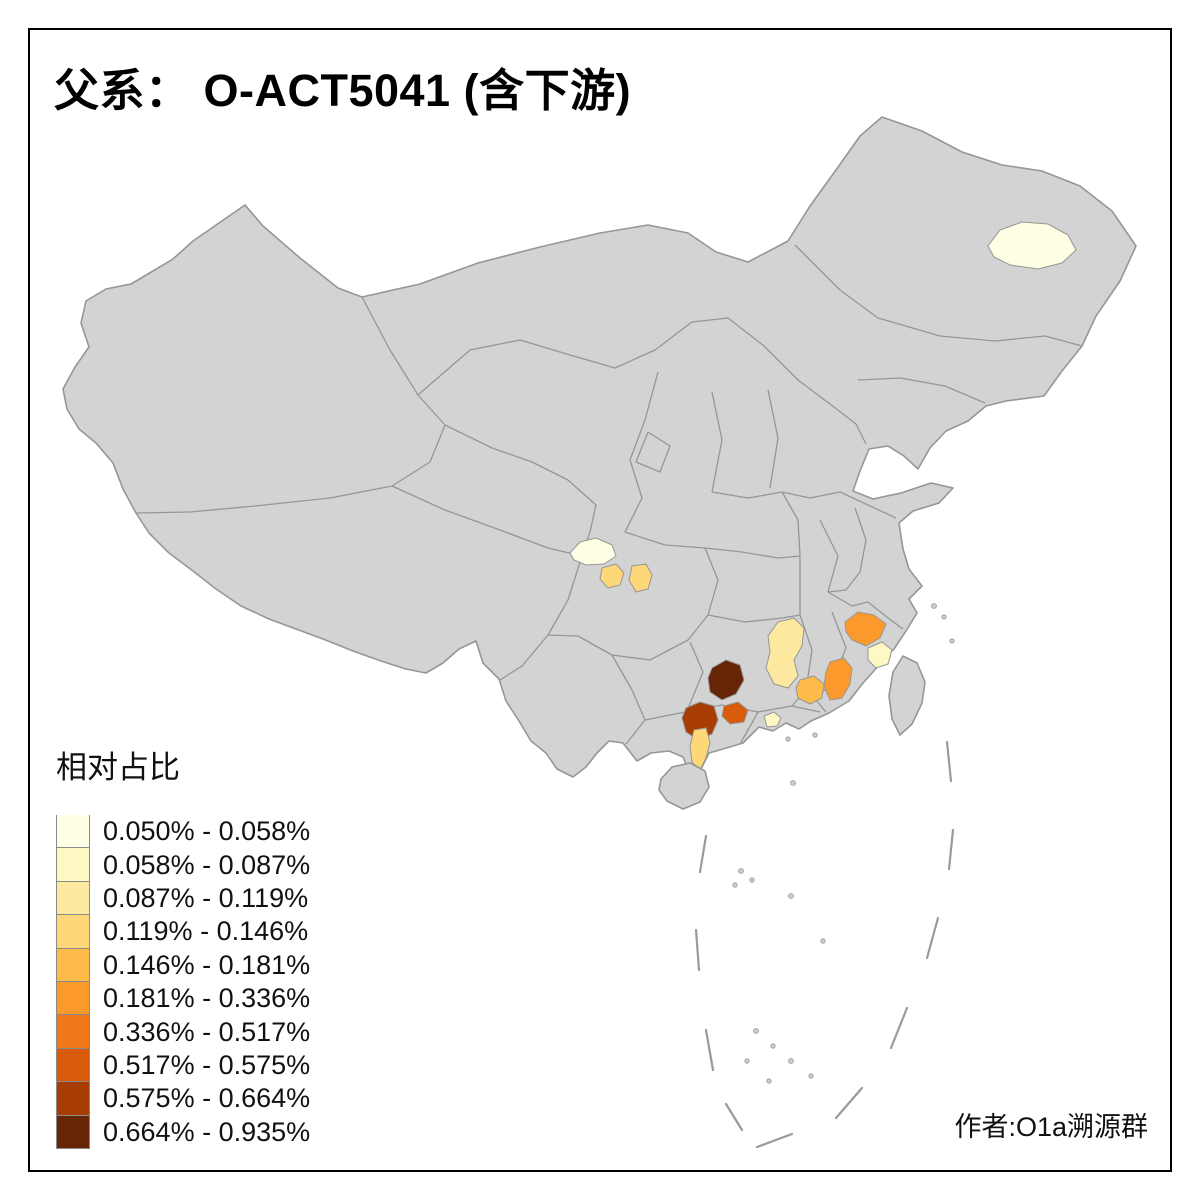  I want to click on region-guangdong-pale-patch, so click(772, 719).